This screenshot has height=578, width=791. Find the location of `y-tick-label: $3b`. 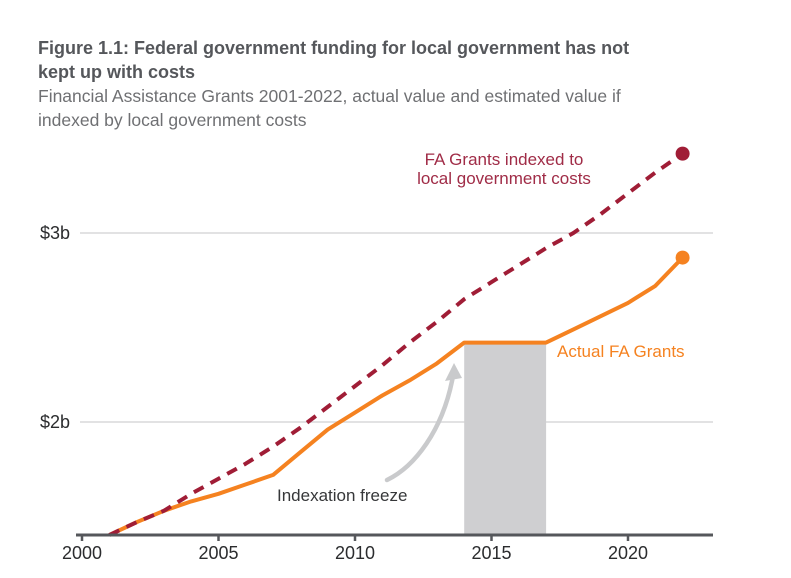

y-tick-label: $3b is located at coordinates (54, 233).